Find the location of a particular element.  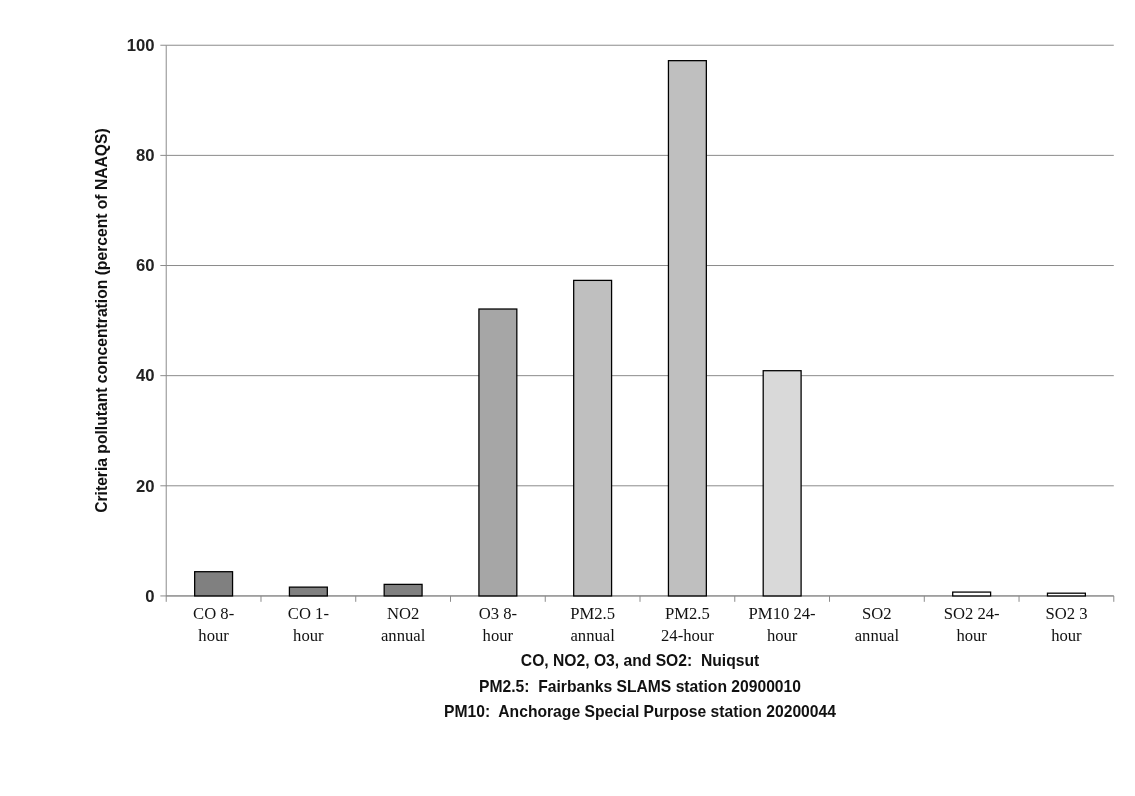

text: PM10: Anchorage Special Purpose station 20200044 is located at coordinates (640, 712).